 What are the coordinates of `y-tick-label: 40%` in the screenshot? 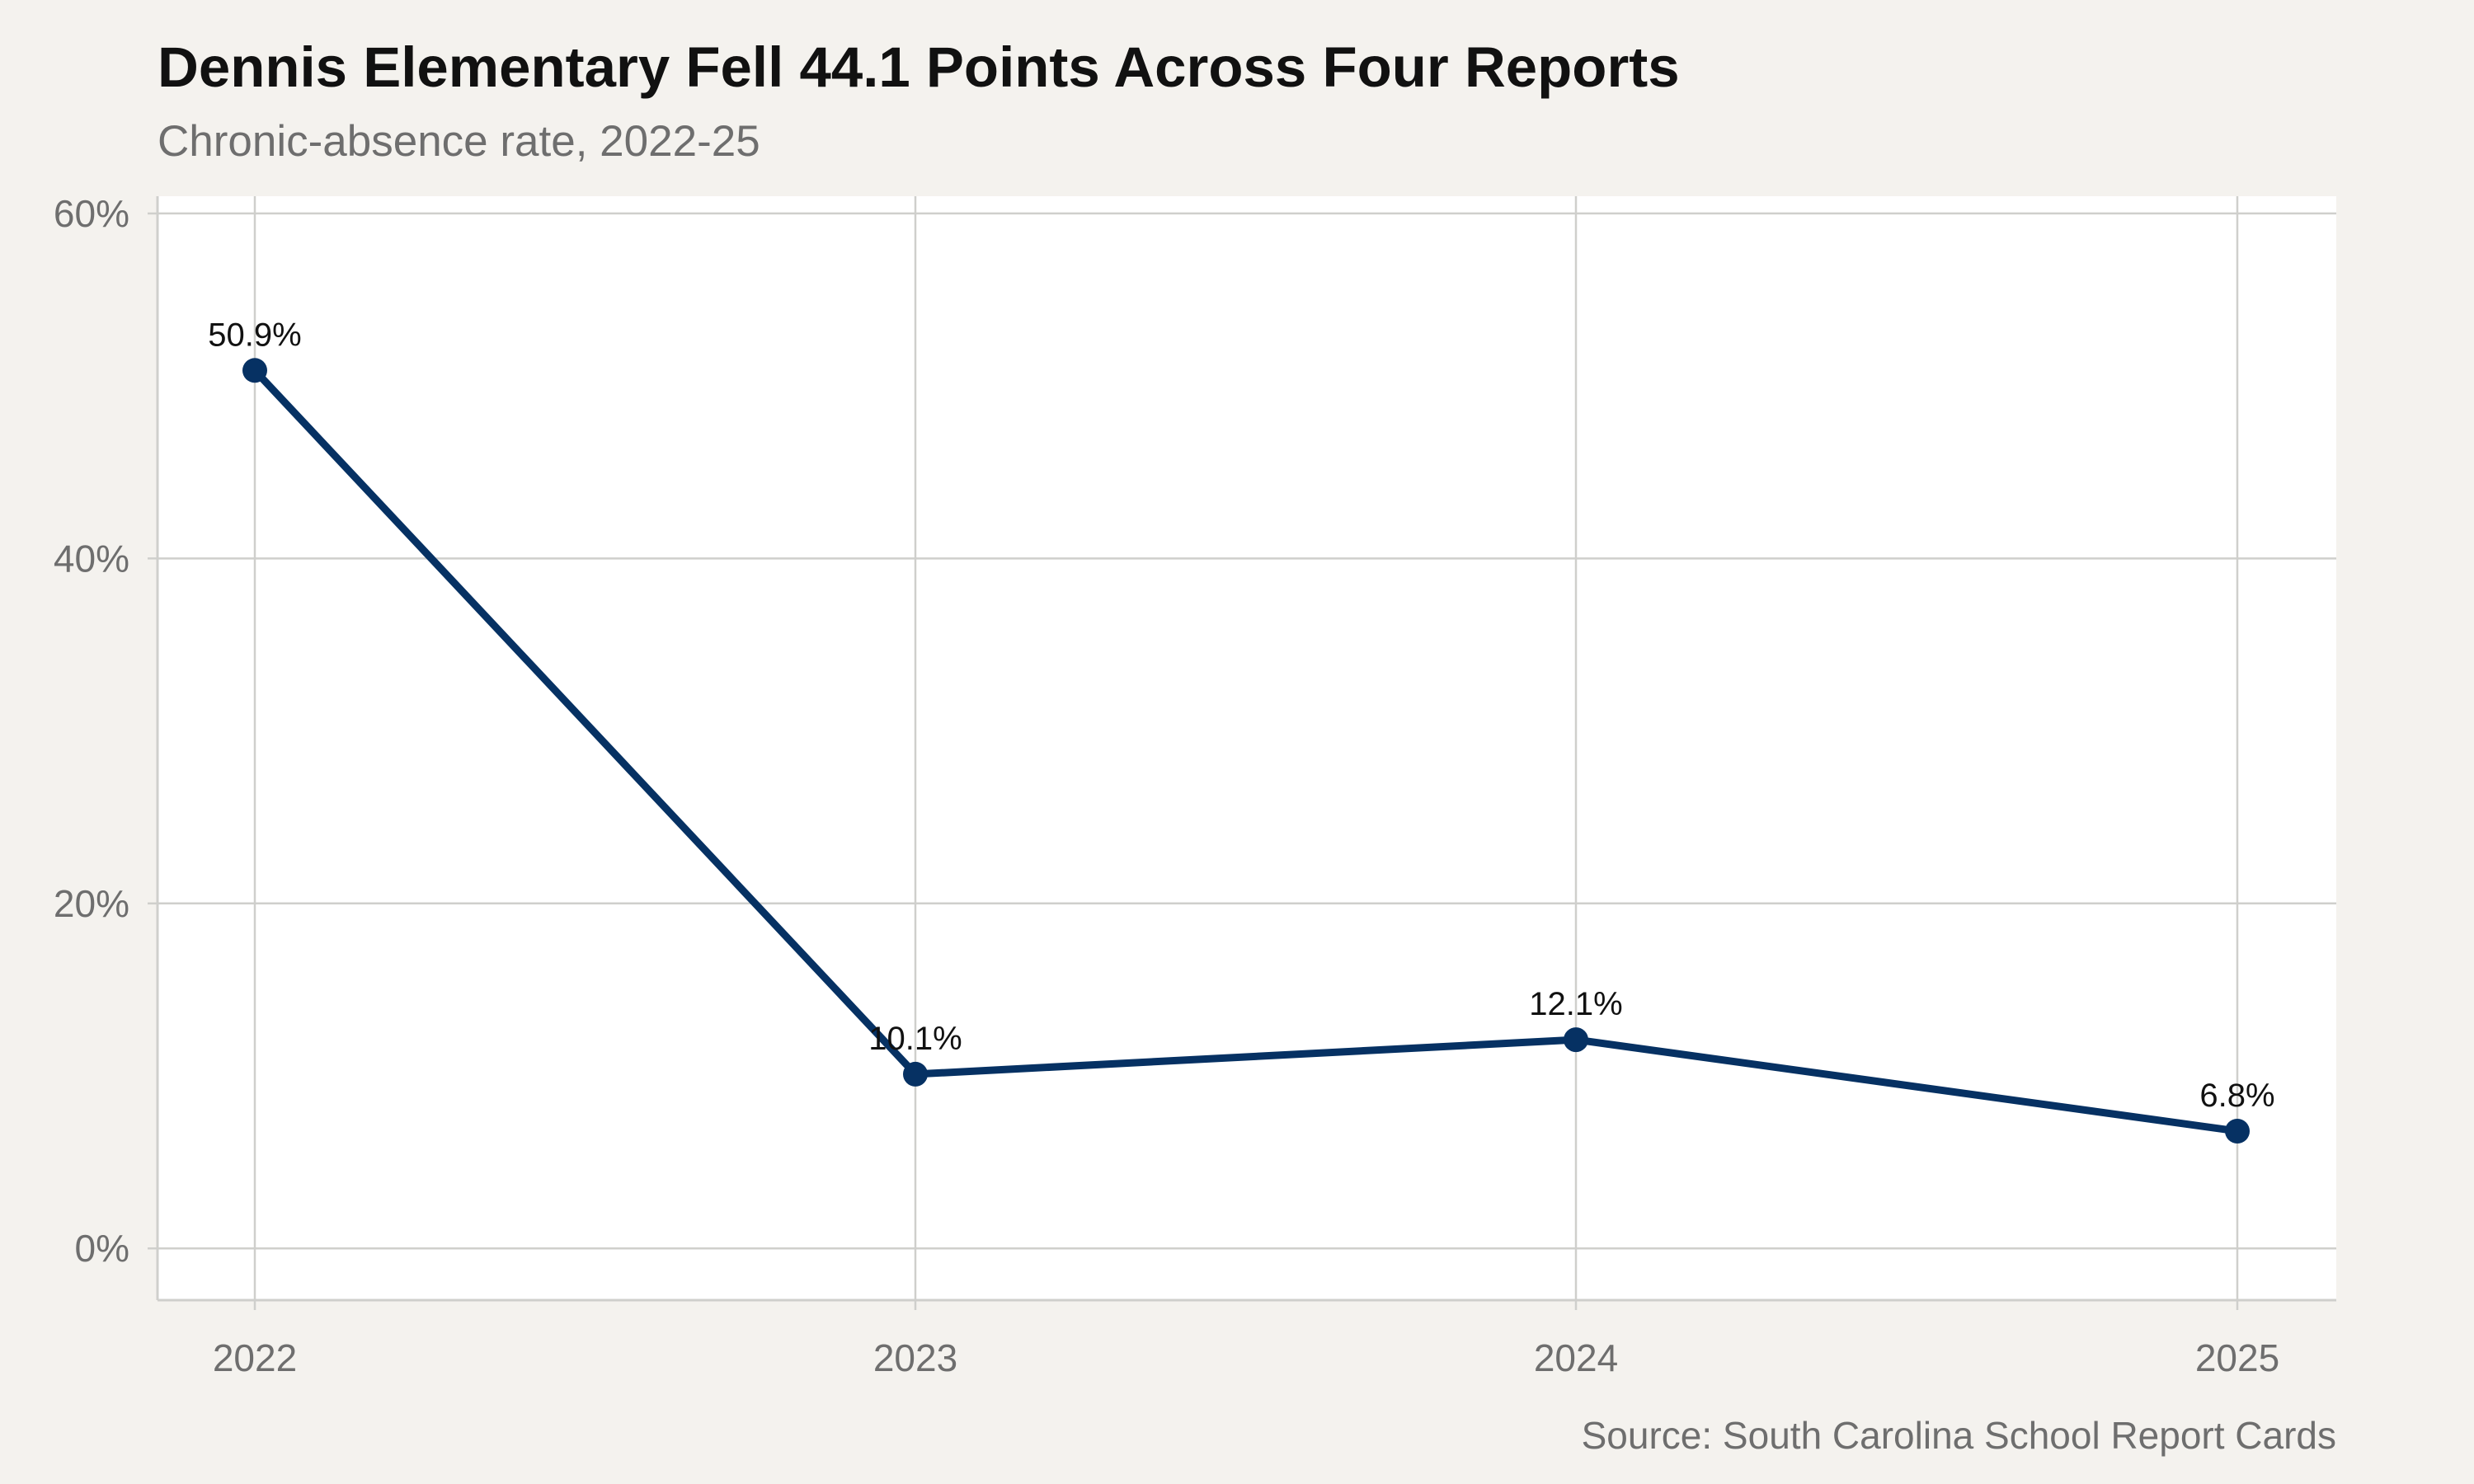 It's located at (91, 558).